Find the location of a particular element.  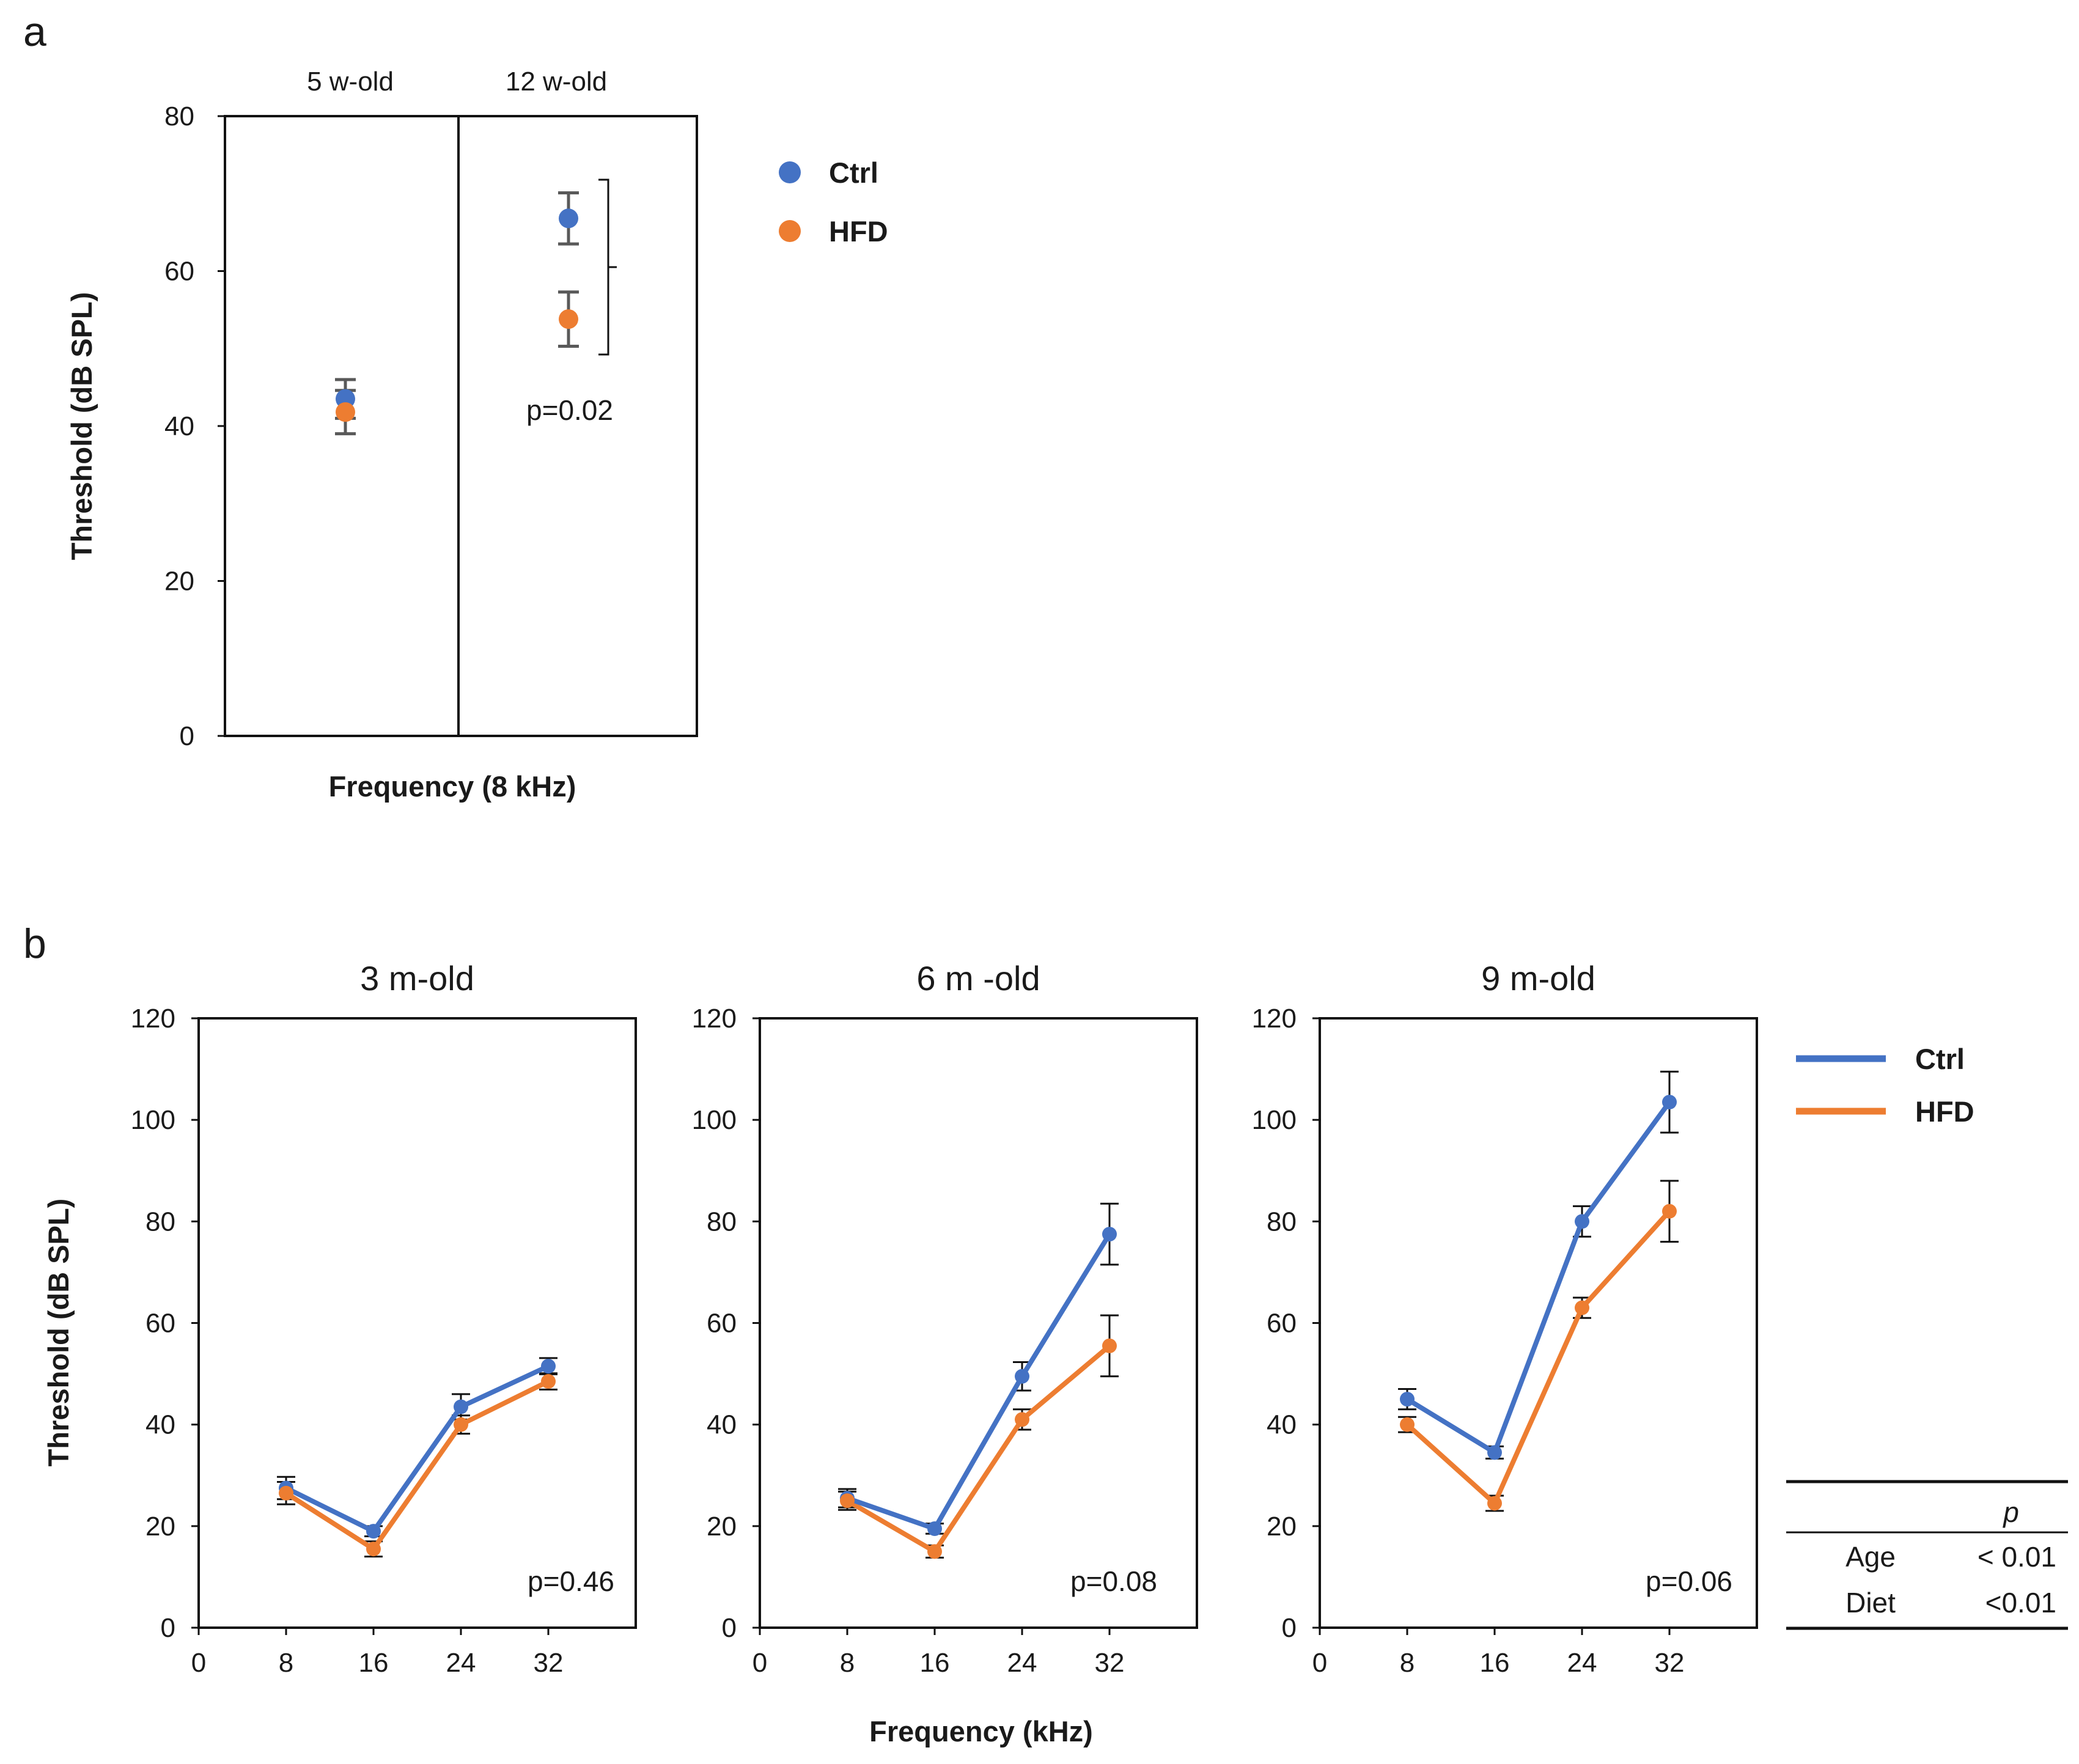

column-header-5w: 5 w-old is located at coordinates (351, 82).